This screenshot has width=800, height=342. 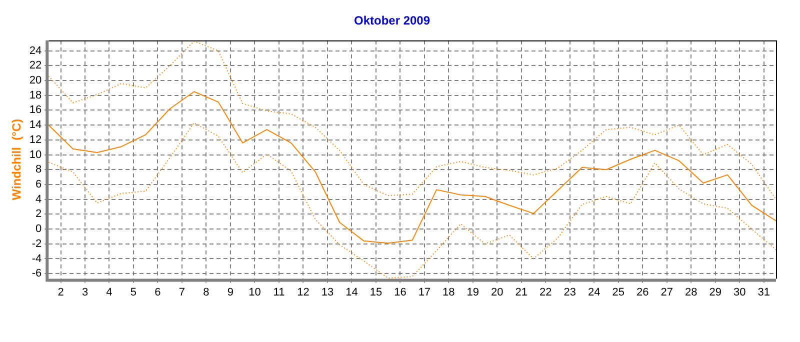 I want to click on x-tick-label: 15, so click(x=376, y=292).